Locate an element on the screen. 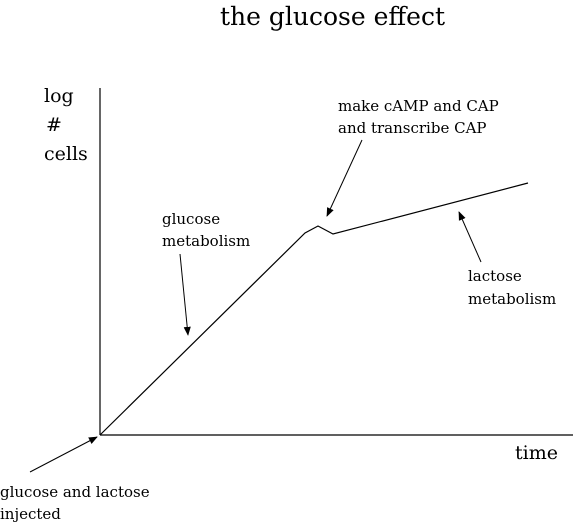 This screenshot has height=524, width=575. annotation-lactose-metabolism-line-1: lactose is located at coordinates (495, 276).